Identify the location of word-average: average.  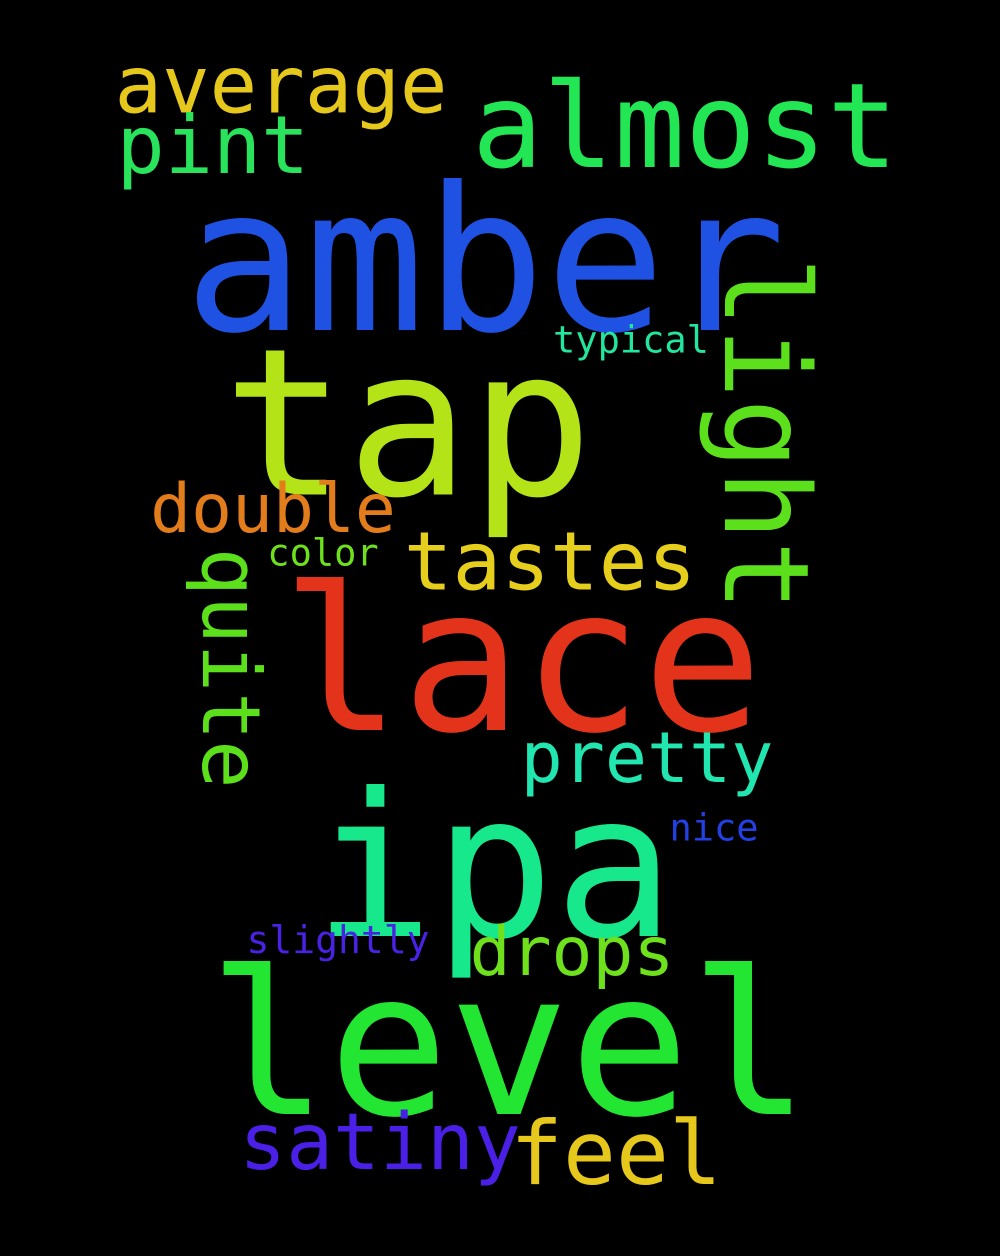
(281, 85).